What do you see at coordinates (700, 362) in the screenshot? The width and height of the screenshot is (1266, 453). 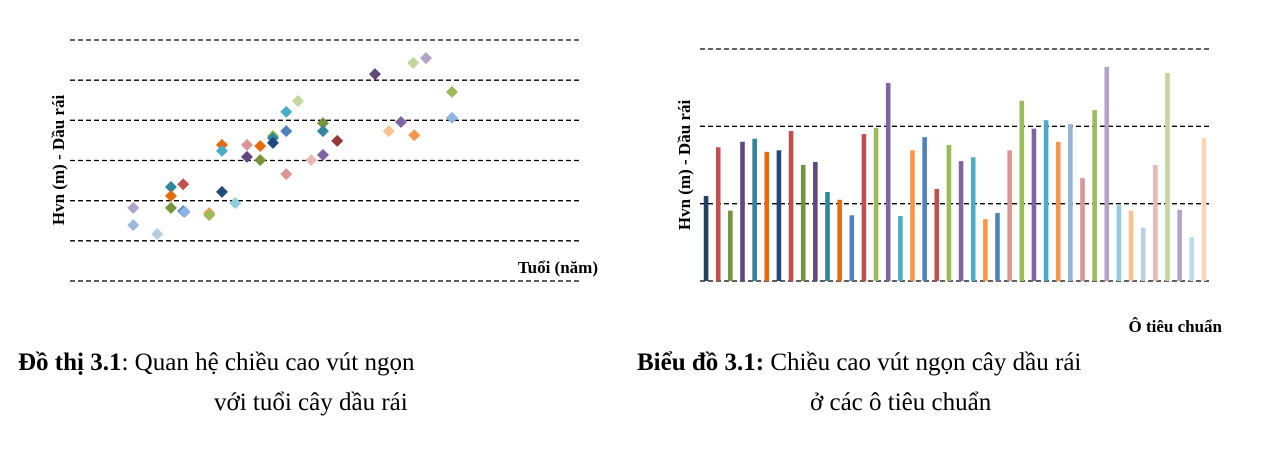 I see `caption-label: Biểu đồ 3.1:` at bounding box center [700, 362].